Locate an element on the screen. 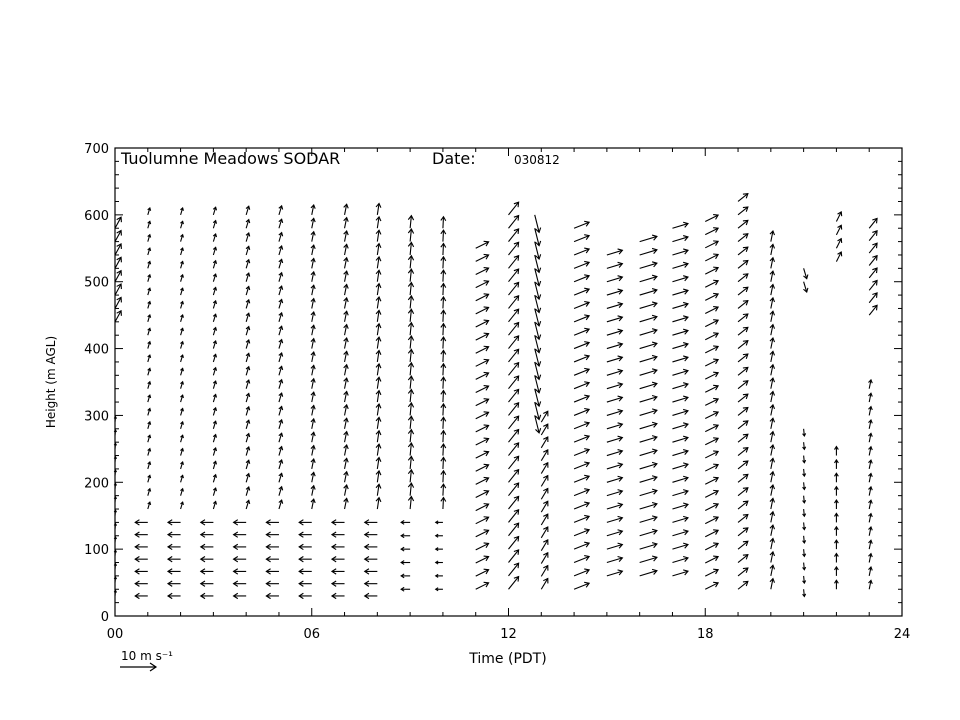  chart-title: Tuolumne Meadows SODAR is located at coordinates (230, 158).